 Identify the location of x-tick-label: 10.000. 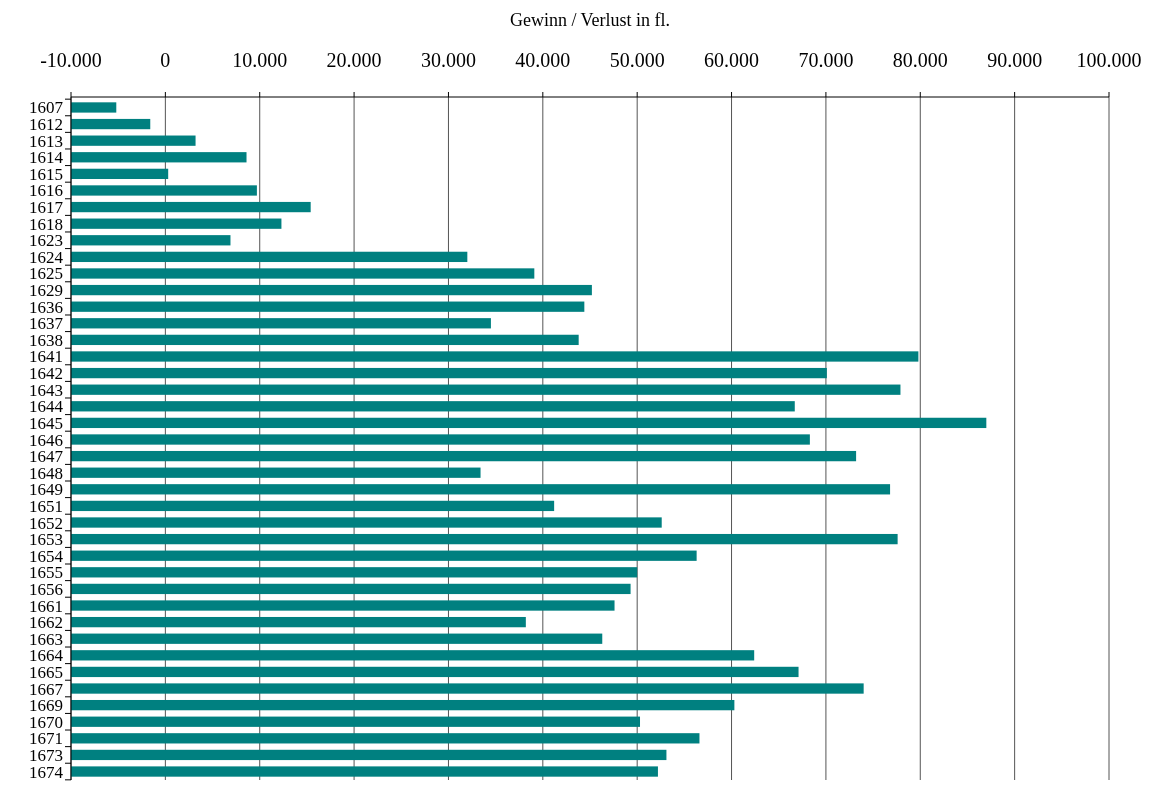
(260, 60).